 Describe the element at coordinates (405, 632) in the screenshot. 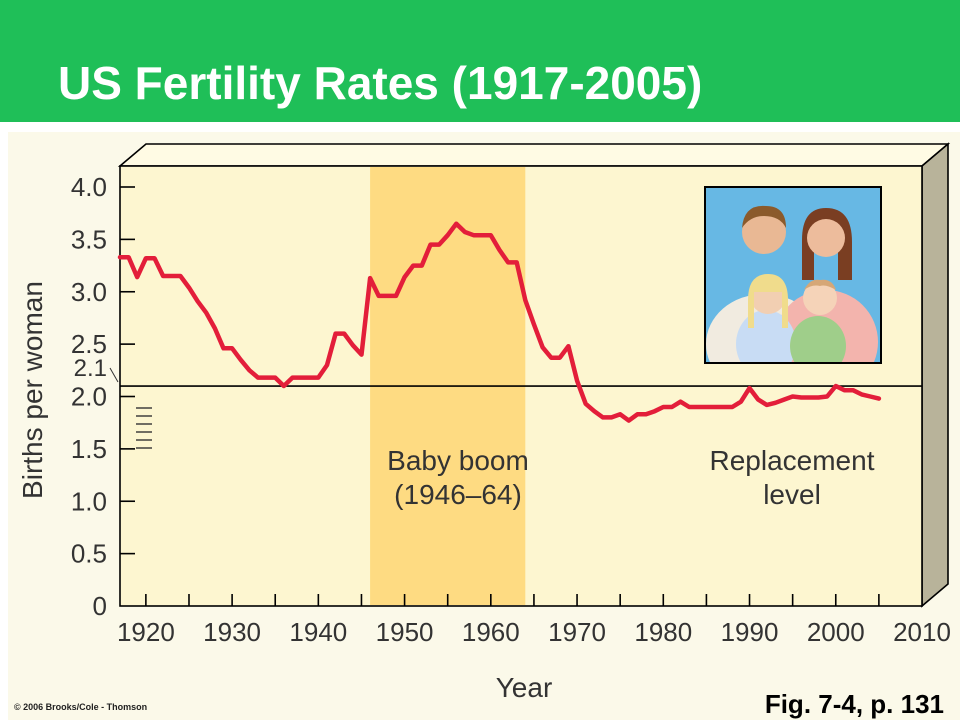

I see `x-tick-label: 1950` at that location.